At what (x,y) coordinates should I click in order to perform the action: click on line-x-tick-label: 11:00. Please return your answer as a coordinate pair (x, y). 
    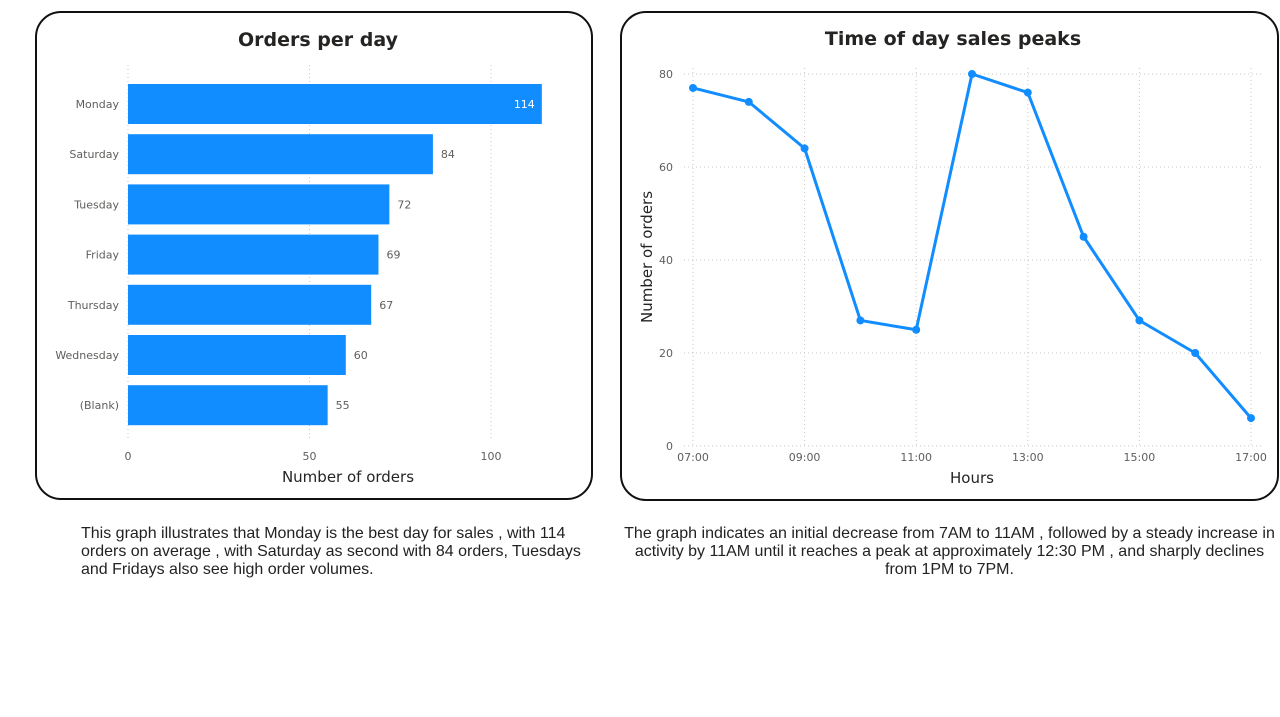
    Looking at the image, I should click on (916, 457).